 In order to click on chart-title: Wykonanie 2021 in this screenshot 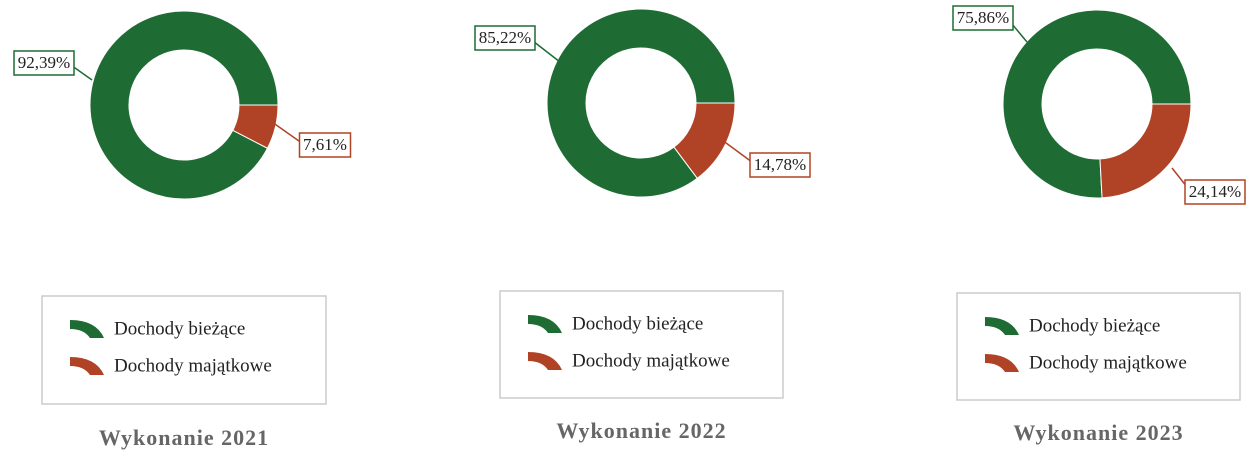, I will do `click(184, 437)`.